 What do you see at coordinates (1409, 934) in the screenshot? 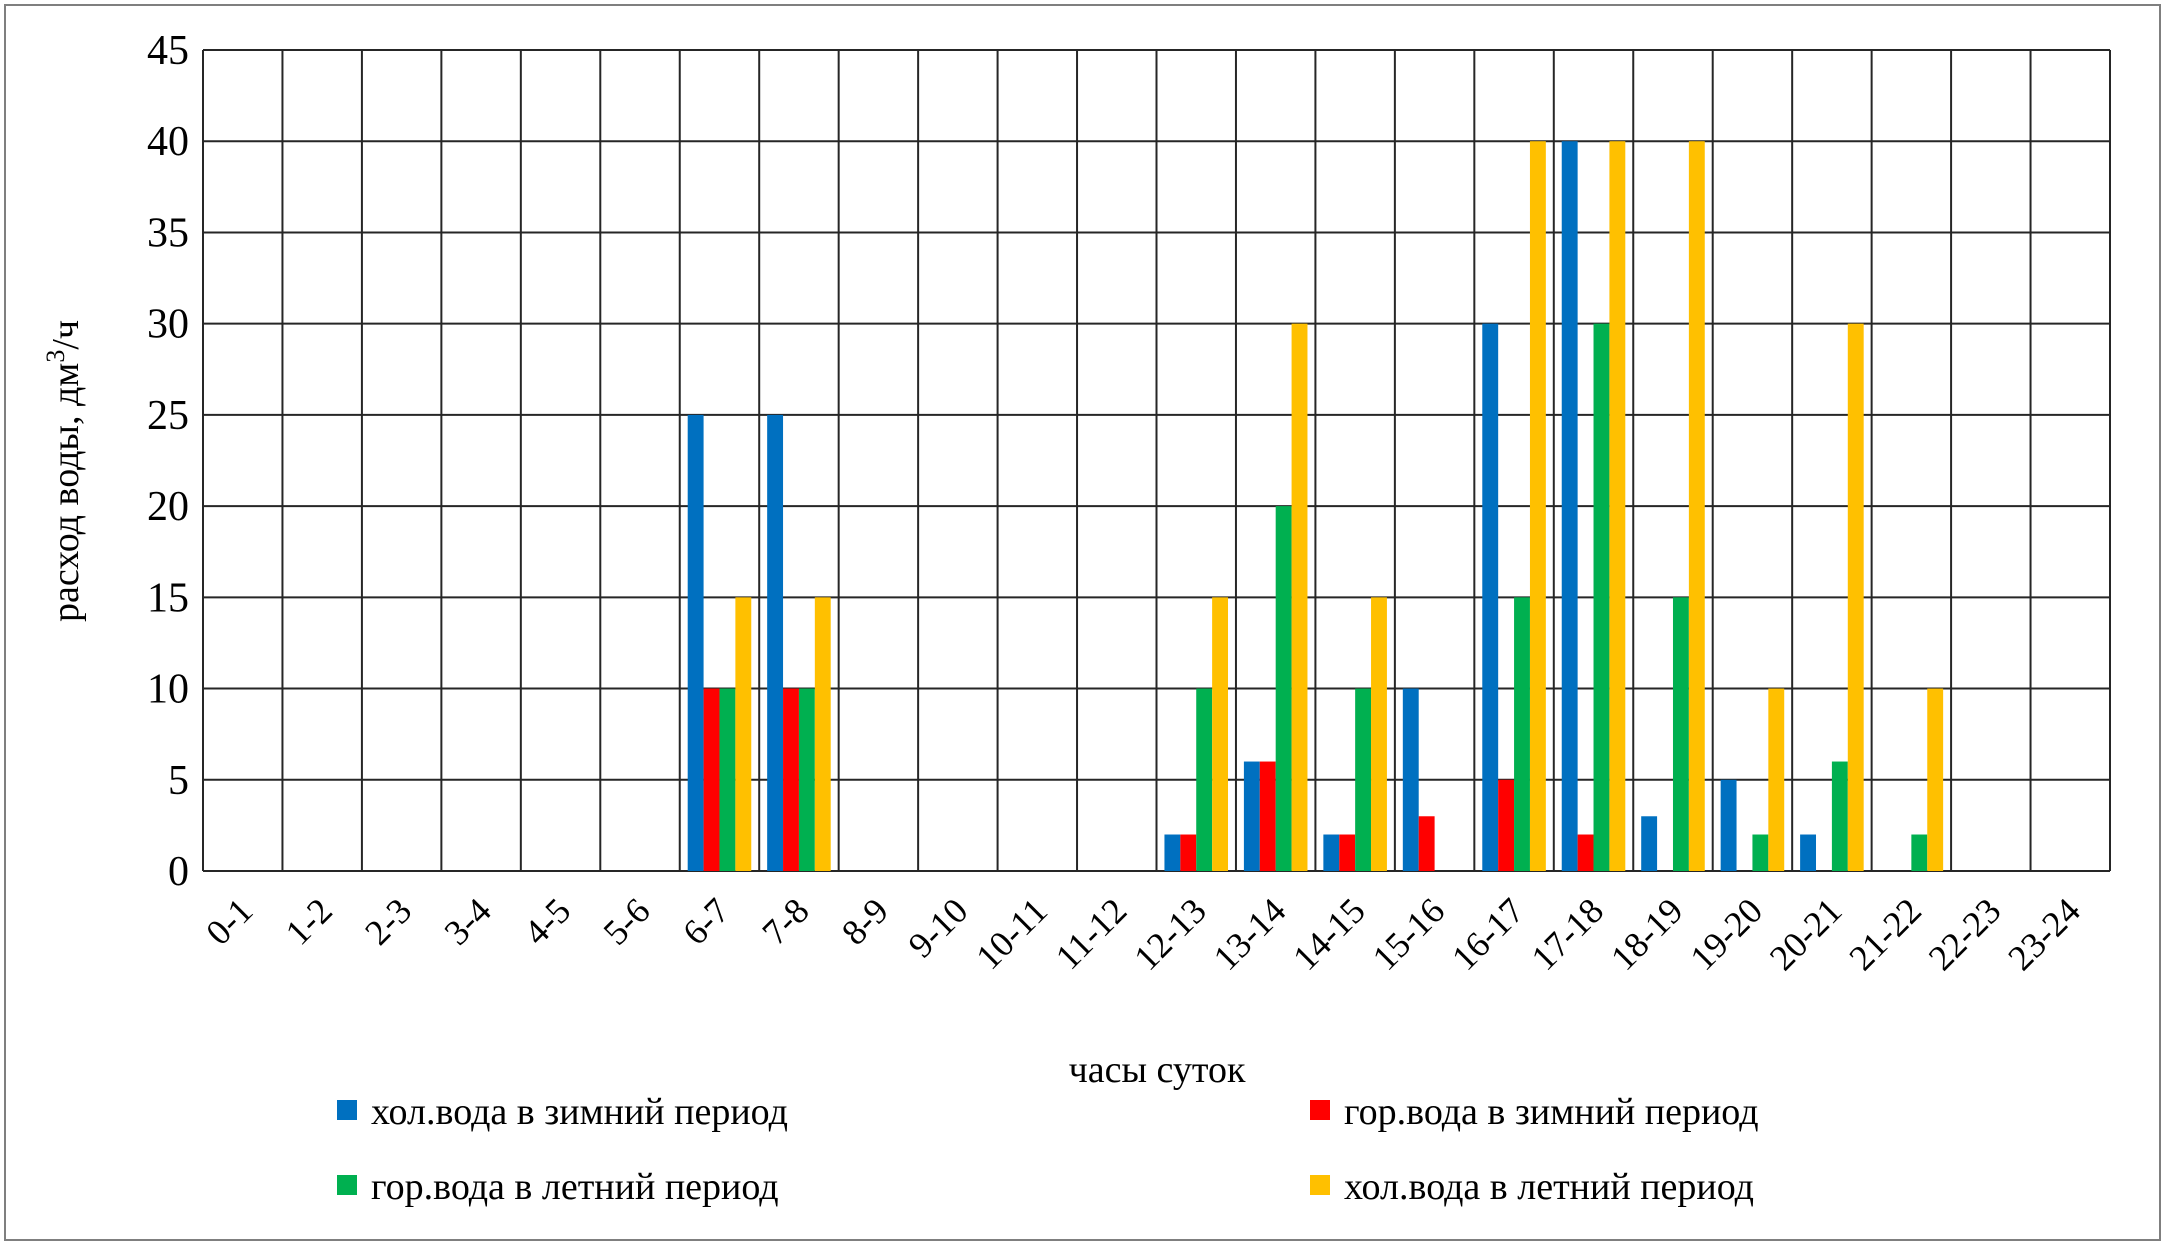
I see `x-tick-label: 15-16` at bounding box center [1409, 934].